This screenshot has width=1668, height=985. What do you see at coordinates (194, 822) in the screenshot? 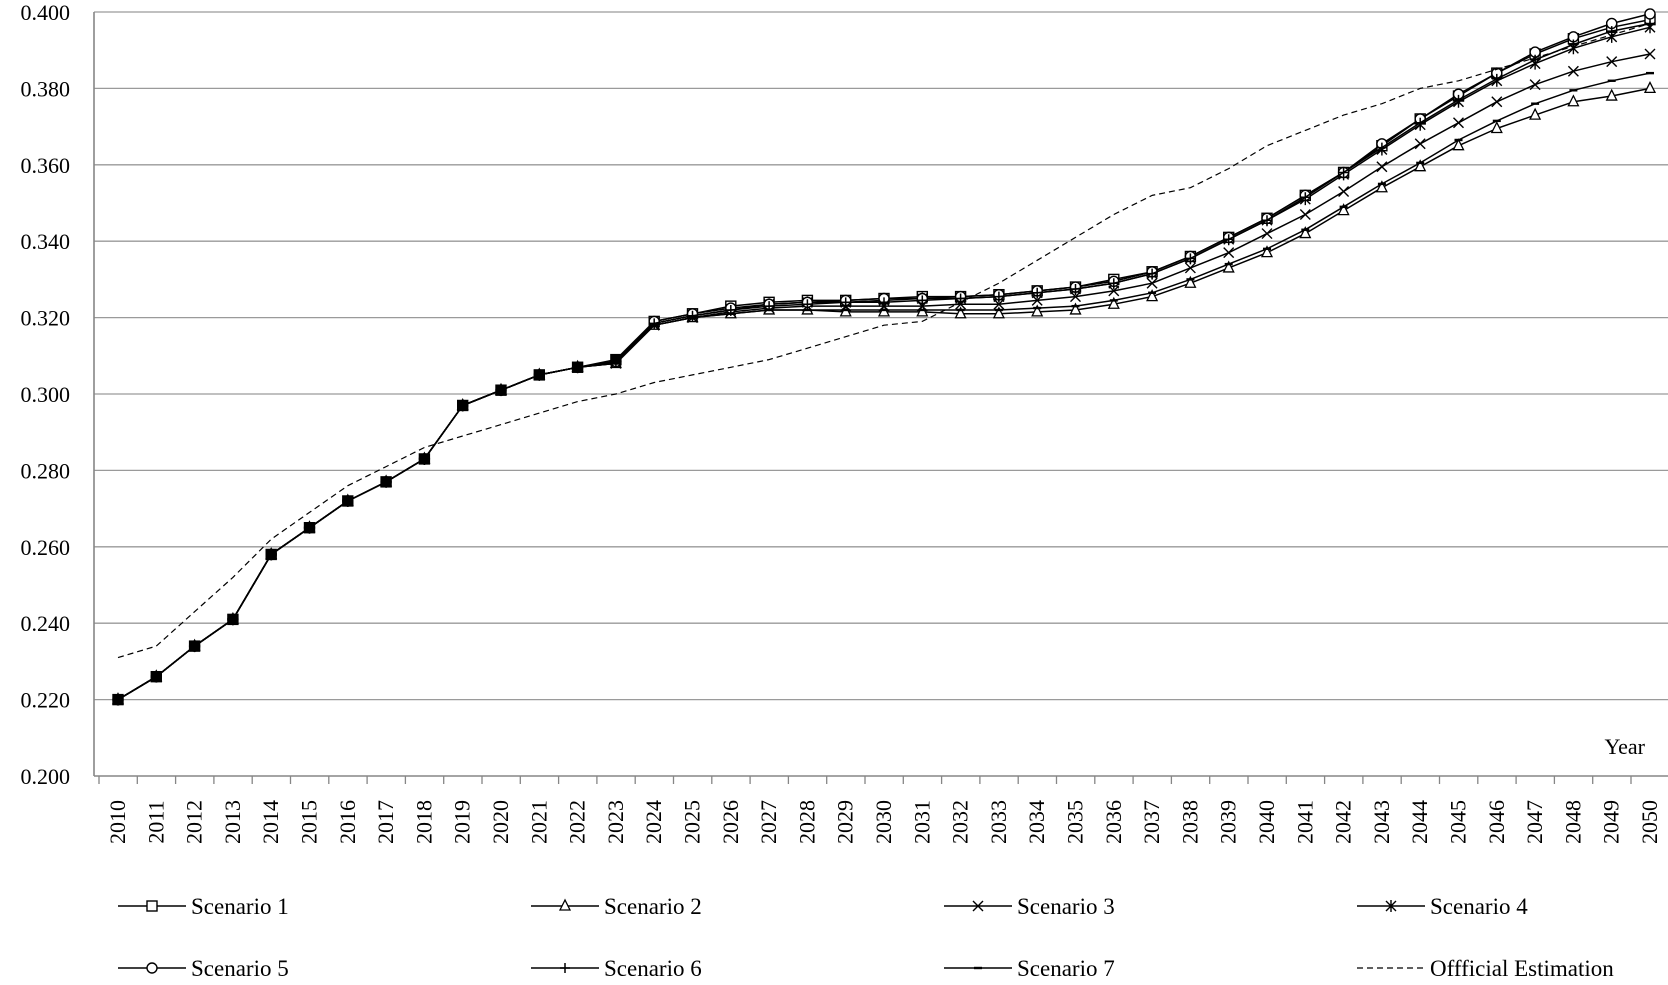
I see `x-tick-label: 2012` at bounding box center [194, 822].